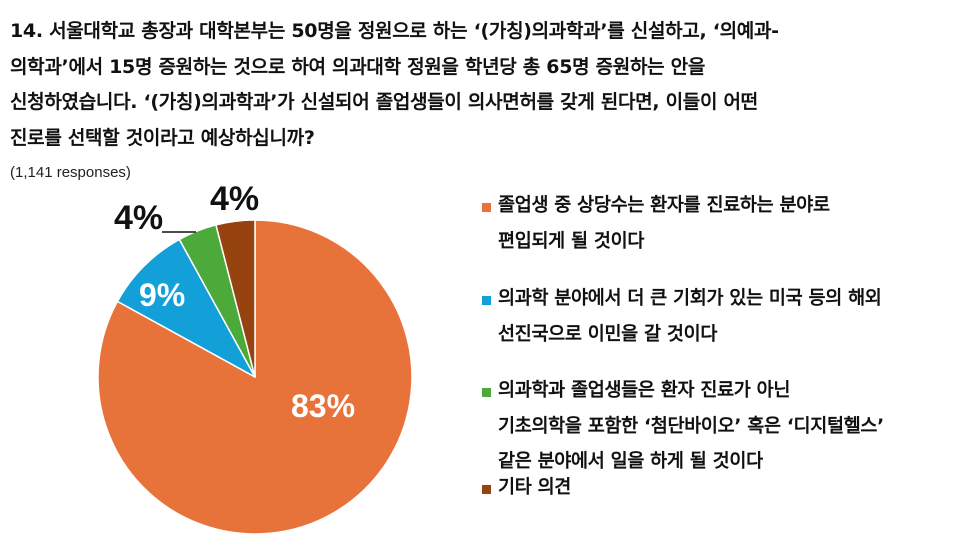 This screenshot has height=545, width=960. I want to click on legend-swatch-green, so click(486, 392).